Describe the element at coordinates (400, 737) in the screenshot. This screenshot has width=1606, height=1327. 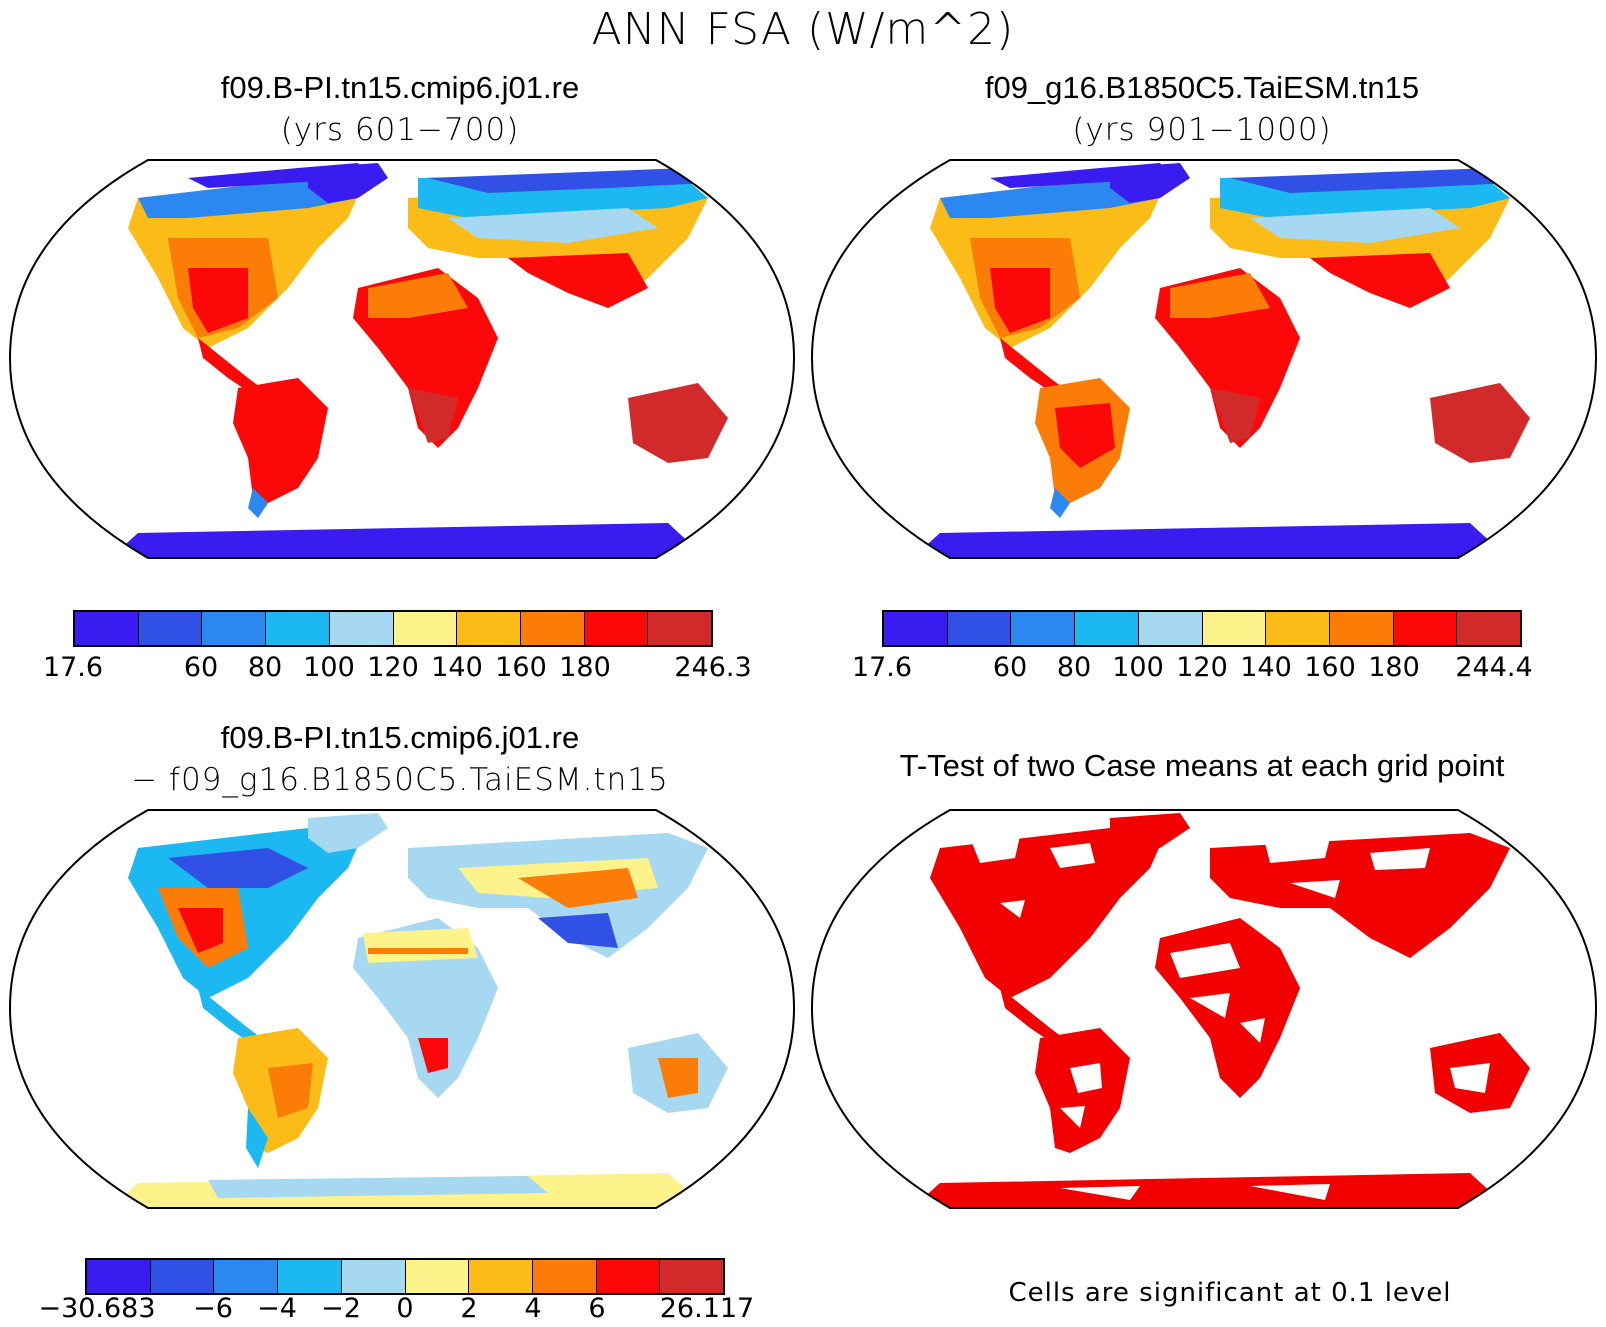
I see `panel-3-title: f09.B-PI.tn15.cmip6.j01.re` at that location.